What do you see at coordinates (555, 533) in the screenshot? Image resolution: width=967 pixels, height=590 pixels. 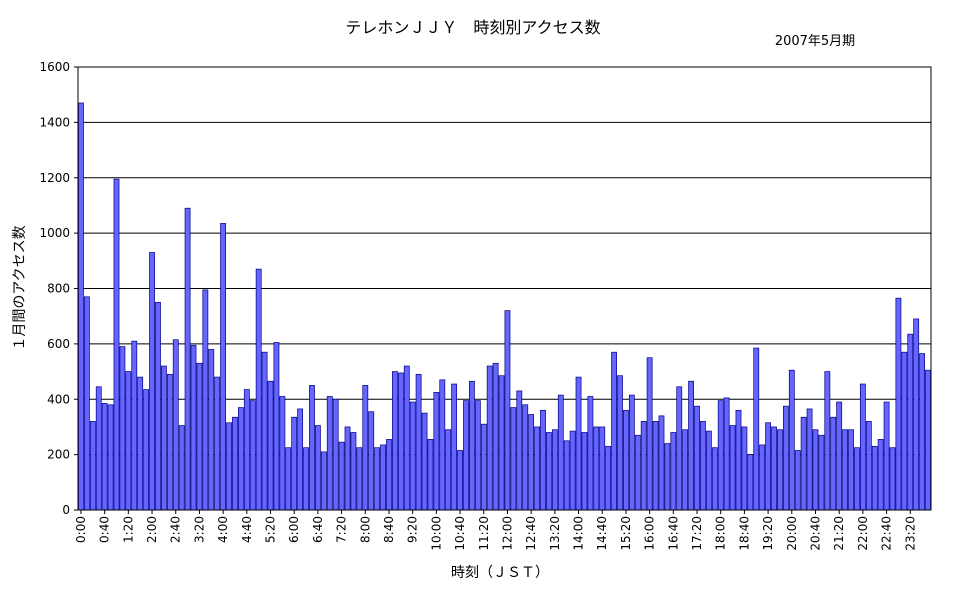 I see `x-tick-label: 13:20` at bounding box center [555, 533].